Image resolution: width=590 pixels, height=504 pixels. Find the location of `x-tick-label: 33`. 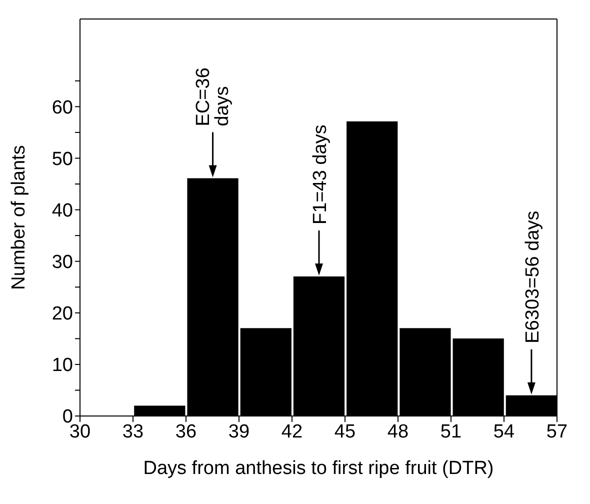

x-tick-label: 33 is located at coordinates (133, 431).